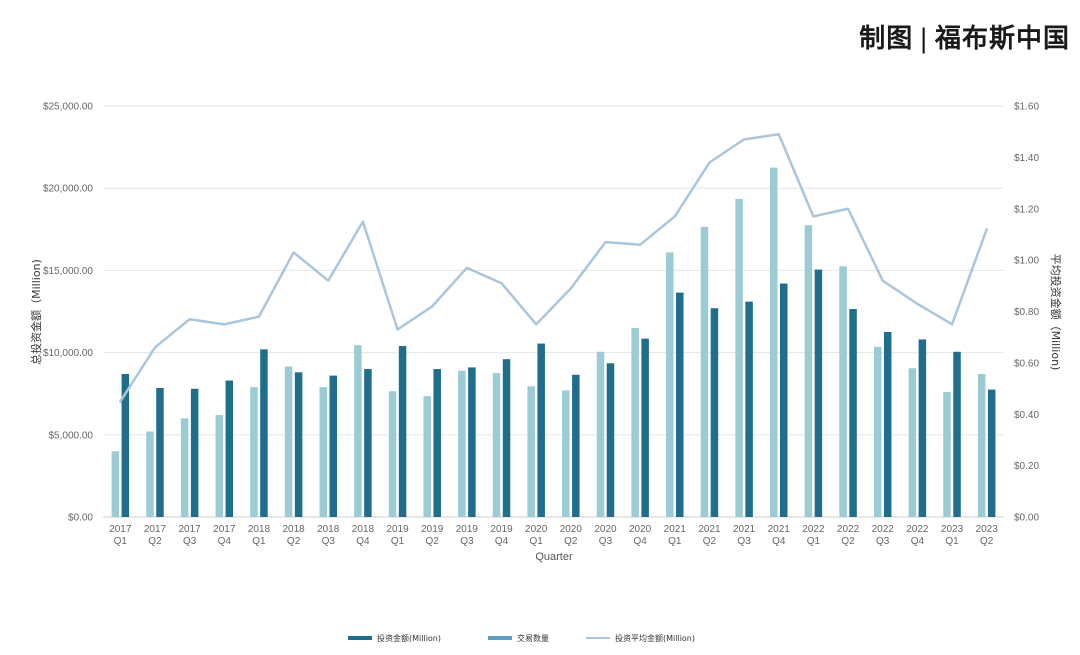 The height and width of the screenshot is (655, 1080). Describe the element at coordinates (68, 353) in the screenshot. I see `y-left-tick-label: $10,000.00` at that location.